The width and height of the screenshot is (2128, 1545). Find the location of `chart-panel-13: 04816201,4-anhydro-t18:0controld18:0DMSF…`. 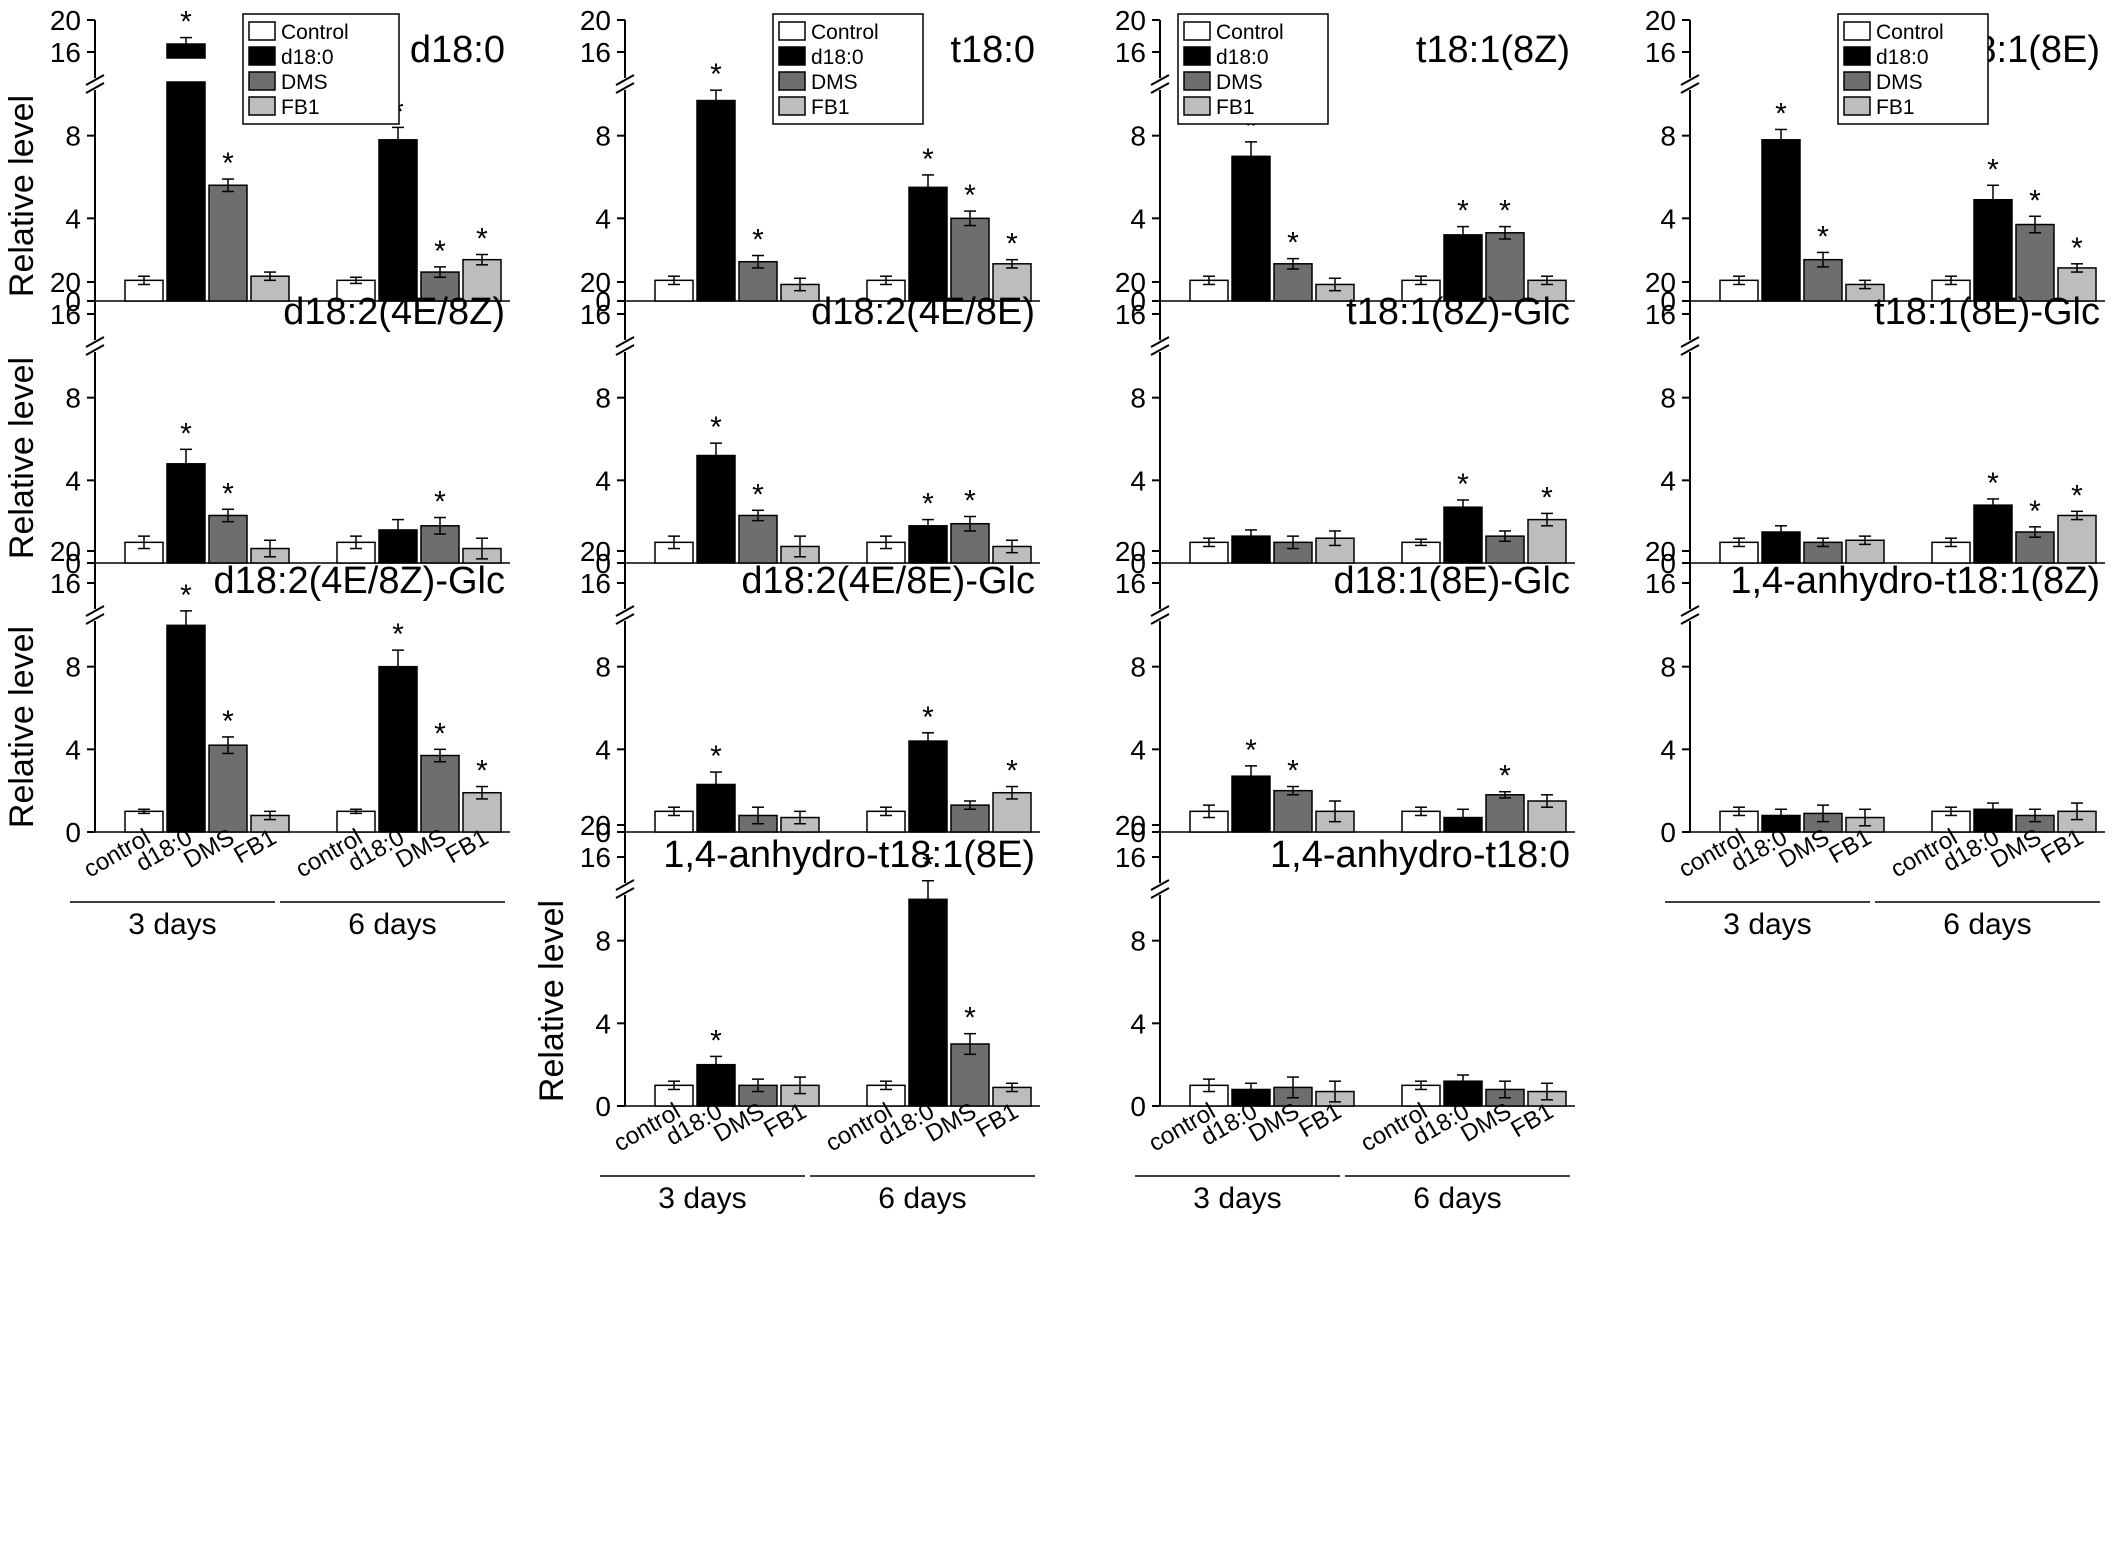

chart-panel-13: 04816201,4-anhydro-t18:0controld18:0DMSF… is located at coordinates (1345, 1012).